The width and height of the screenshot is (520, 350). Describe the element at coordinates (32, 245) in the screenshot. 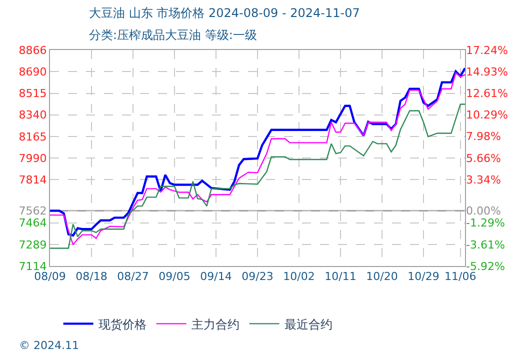

I see `y-tick-label: 7289` at that location.